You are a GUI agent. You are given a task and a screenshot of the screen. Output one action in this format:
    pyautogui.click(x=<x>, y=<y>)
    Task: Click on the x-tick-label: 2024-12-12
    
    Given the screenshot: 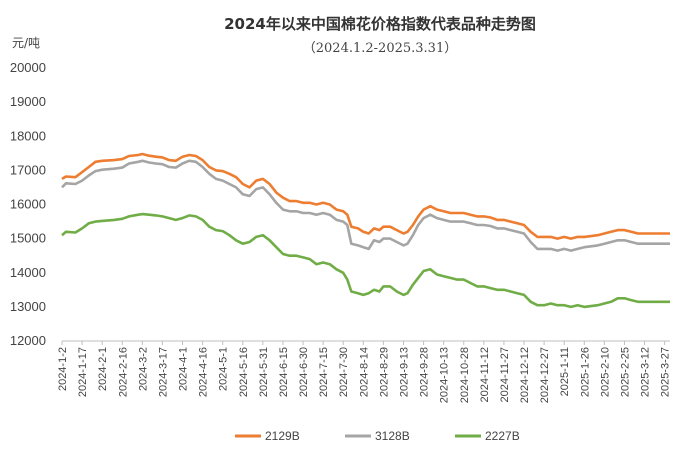 What is the action you would take?
    pyautogui.click(x=525, y=375)
    